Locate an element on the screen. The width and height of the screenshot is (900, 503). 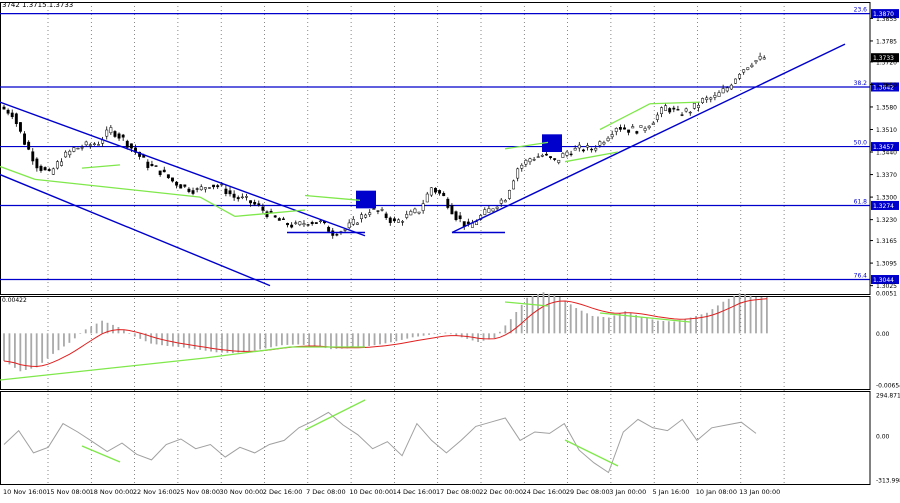
current-price-label: 1.3733 is located at coordinates (883, 58).